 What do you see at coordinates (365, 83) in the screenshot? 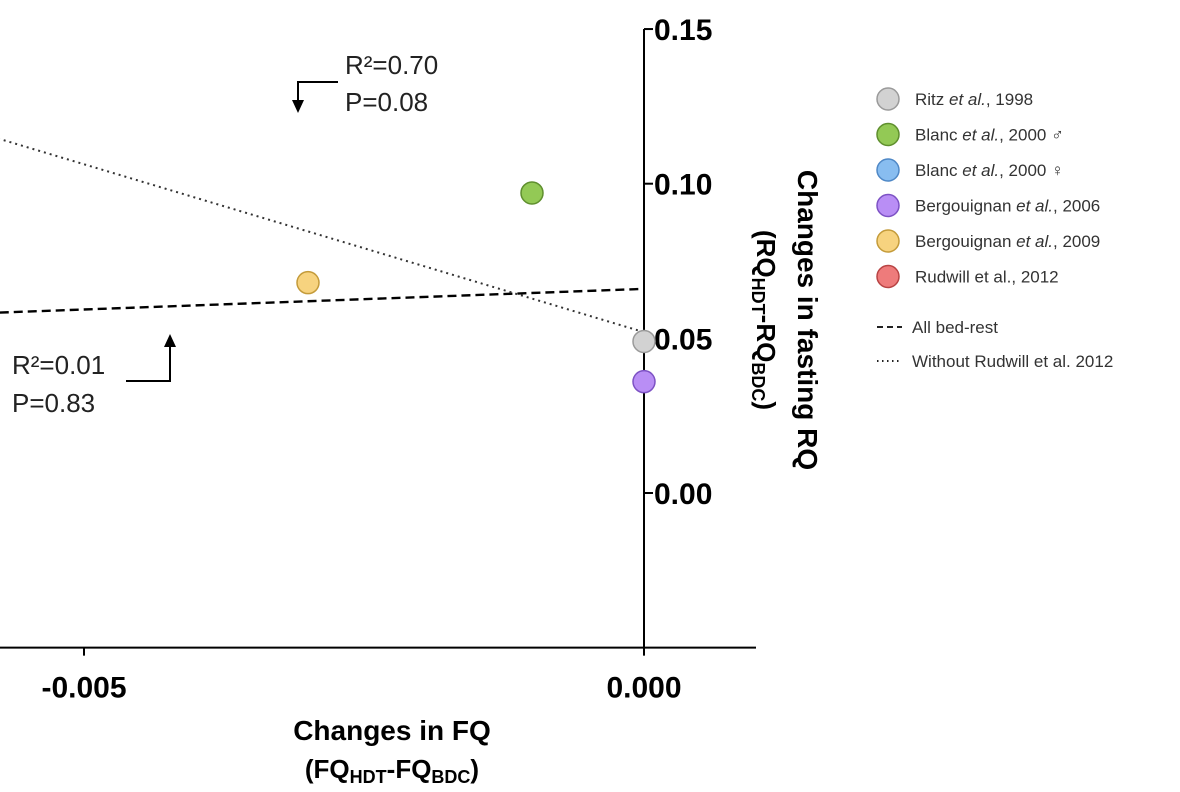
I see `annotation-upper: R²=0.70 P=0.08` at bounding box center [365, 83].